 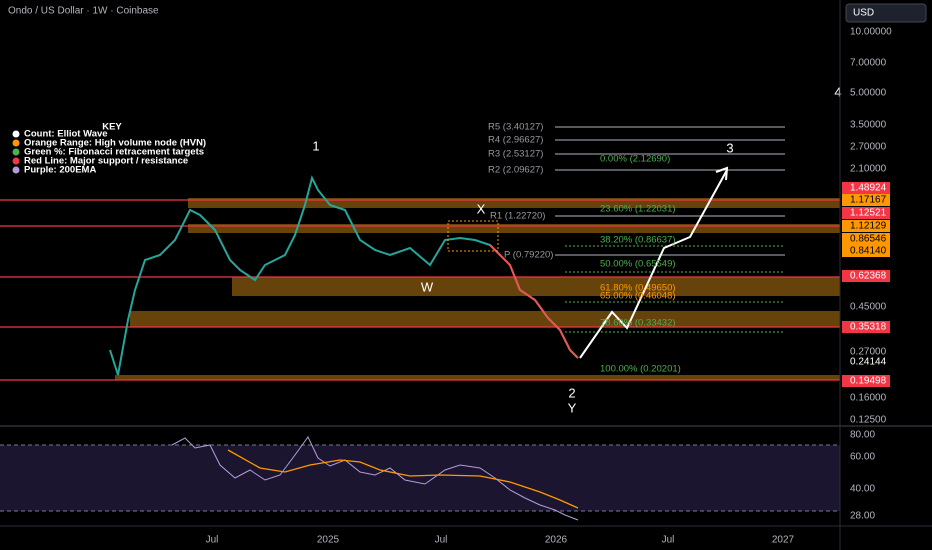 I want to click on marker-label: 0.35318, so click(x=868, y=327).